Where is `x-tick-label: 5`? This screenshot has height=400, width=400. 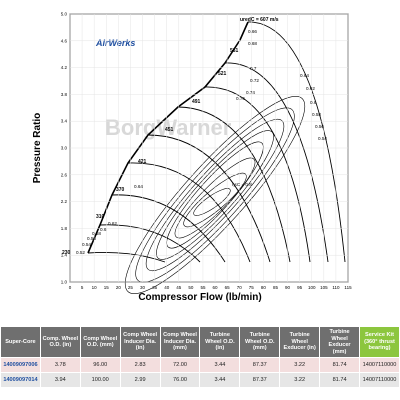
x-tick-label: 5 is located at coordinates (82, 287).